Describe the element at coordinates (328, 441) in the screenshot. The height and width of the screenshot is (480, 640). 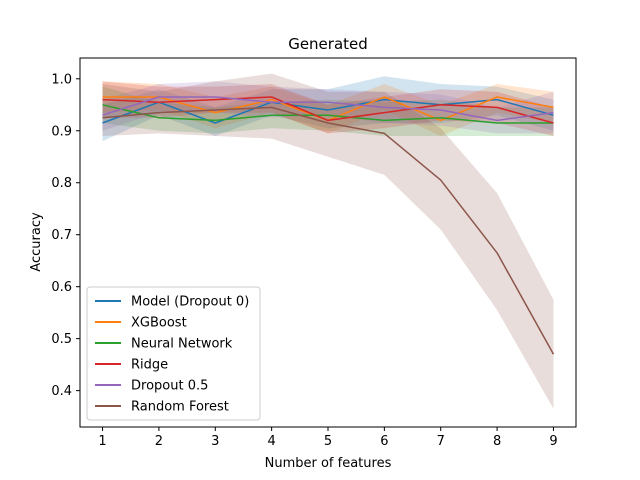
I see `x-tick-label: 5` at that location.